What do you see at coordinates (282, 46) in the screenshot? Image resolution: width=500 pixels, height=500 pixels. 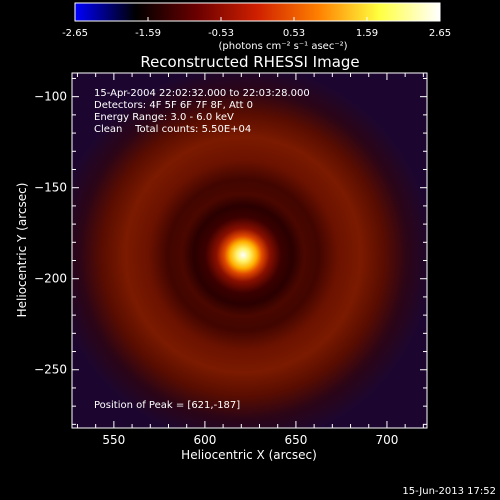 I see `colorbar-label: (photons cm⁻² s⁻¹ asec⁻²)` at bounding box center [282, 46].